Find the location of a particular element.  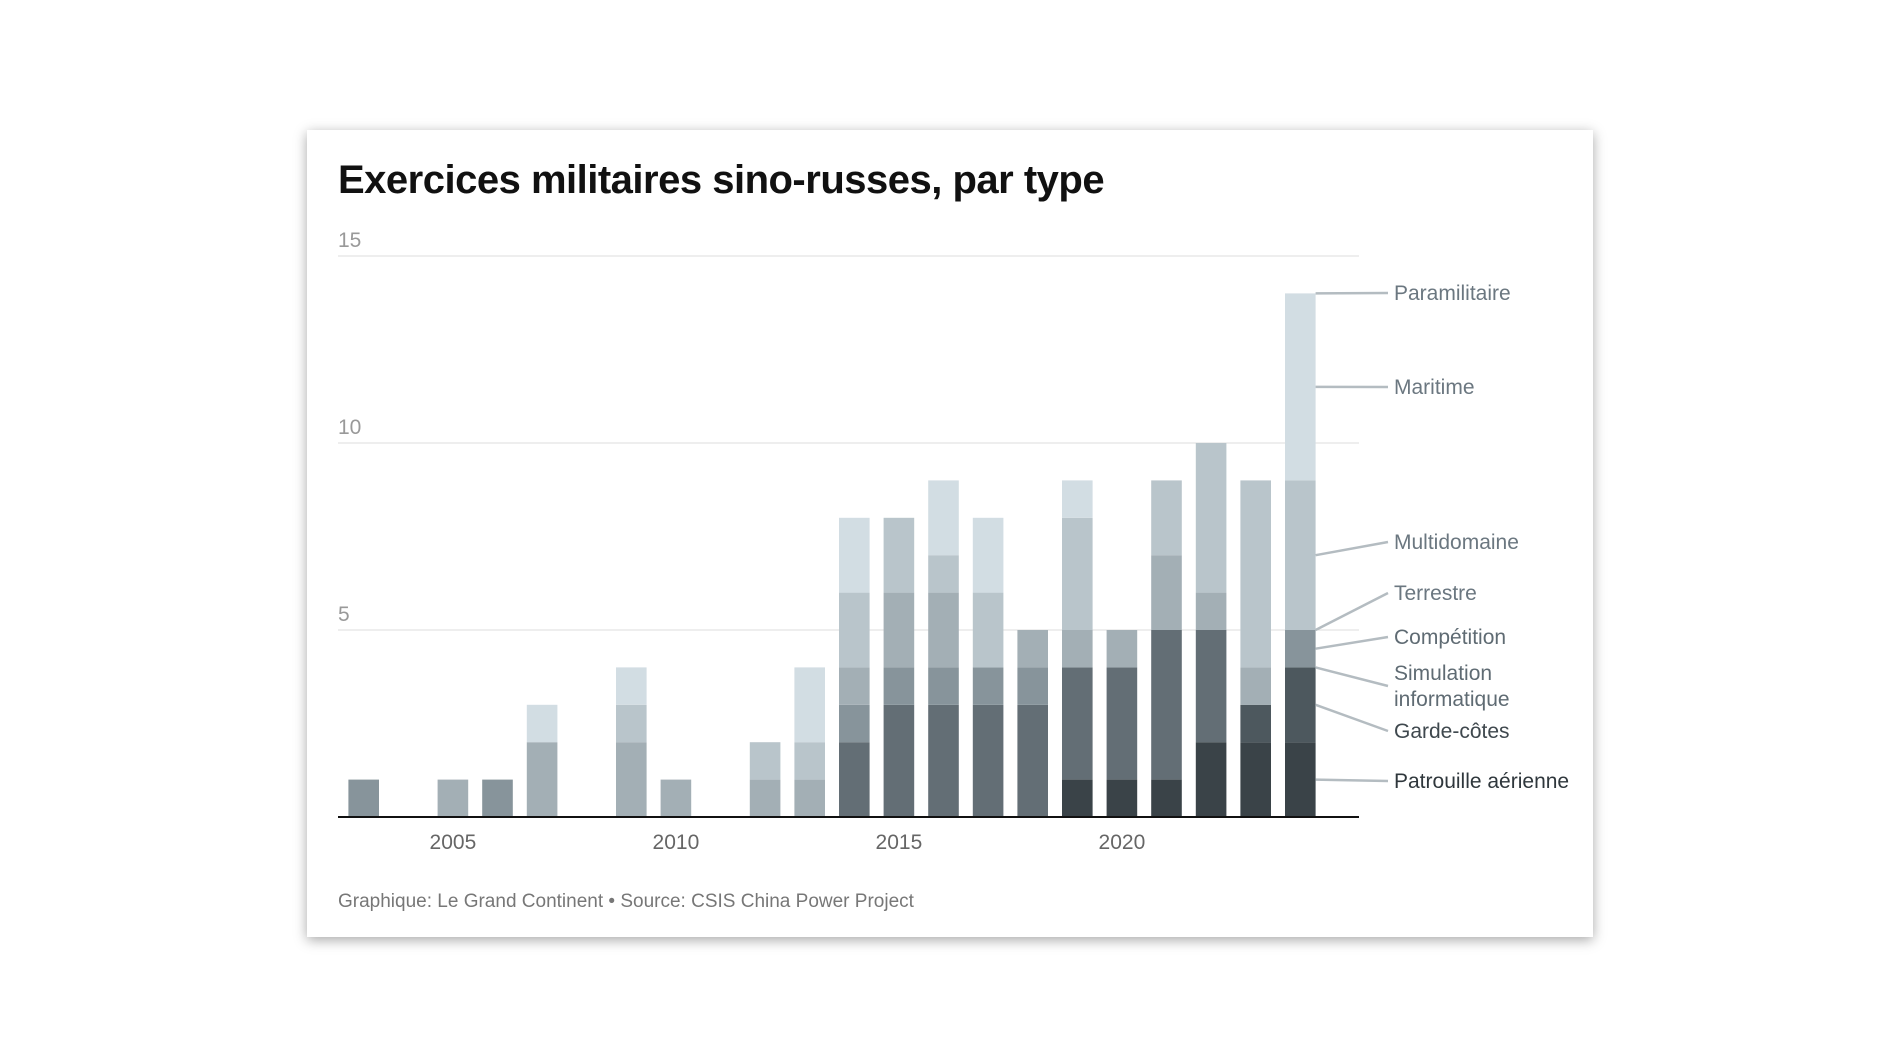

legend-label-3: Compétition is located at coordinates (1450, 637).